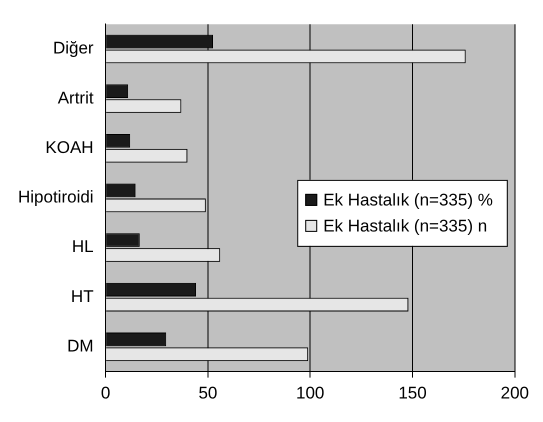 The image size is (543, 422). What do you see at coordinates (208, 392) in the screenshot?
I see `x-tick-label: 50` at bounding box center [208, 392].